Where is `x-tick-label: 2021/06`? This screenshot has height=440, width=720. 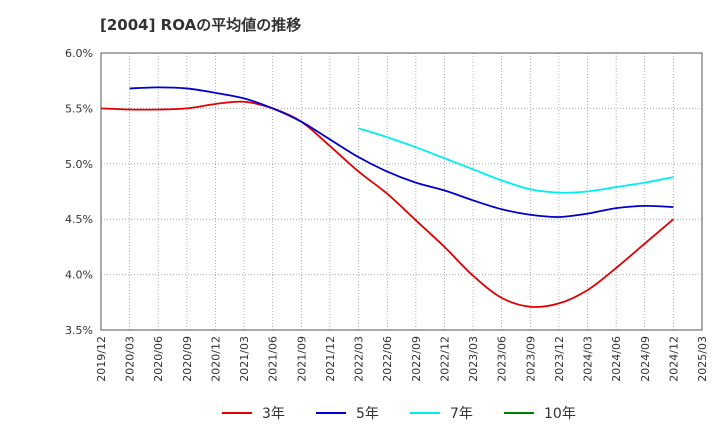
x-tick-label: 2021/06 is located at coordinates (273, 359).